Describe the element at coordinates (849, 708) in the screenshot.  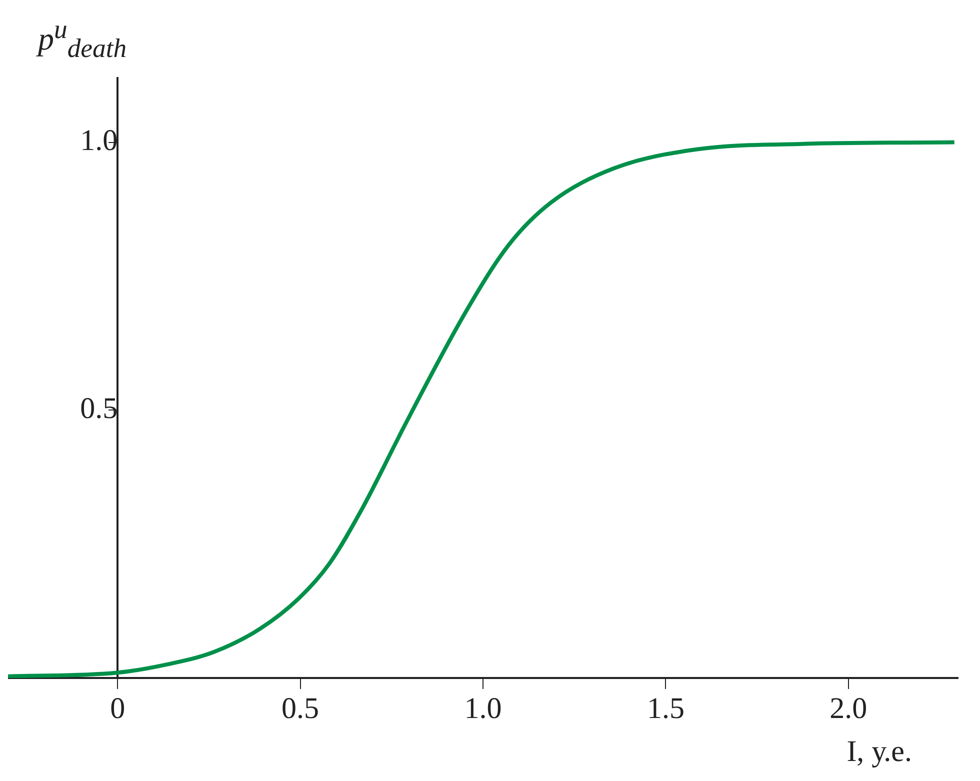
I see `x-tick-label: 2.0` at that location.